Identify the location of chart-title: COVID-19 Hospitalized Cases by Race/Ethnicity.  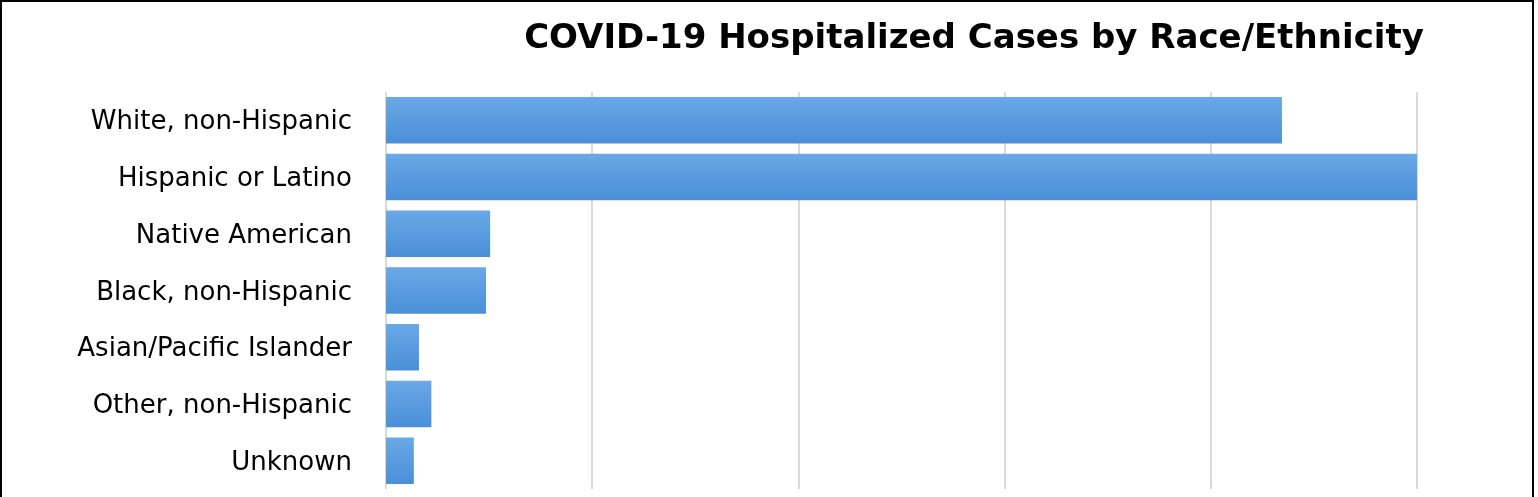
(974, 36).